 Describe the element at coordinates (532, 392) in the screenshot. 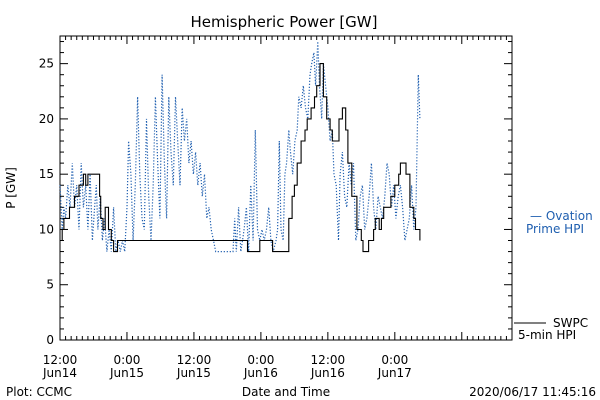

I see `footer-right: 2020/06/17 11:45:16` at that location.